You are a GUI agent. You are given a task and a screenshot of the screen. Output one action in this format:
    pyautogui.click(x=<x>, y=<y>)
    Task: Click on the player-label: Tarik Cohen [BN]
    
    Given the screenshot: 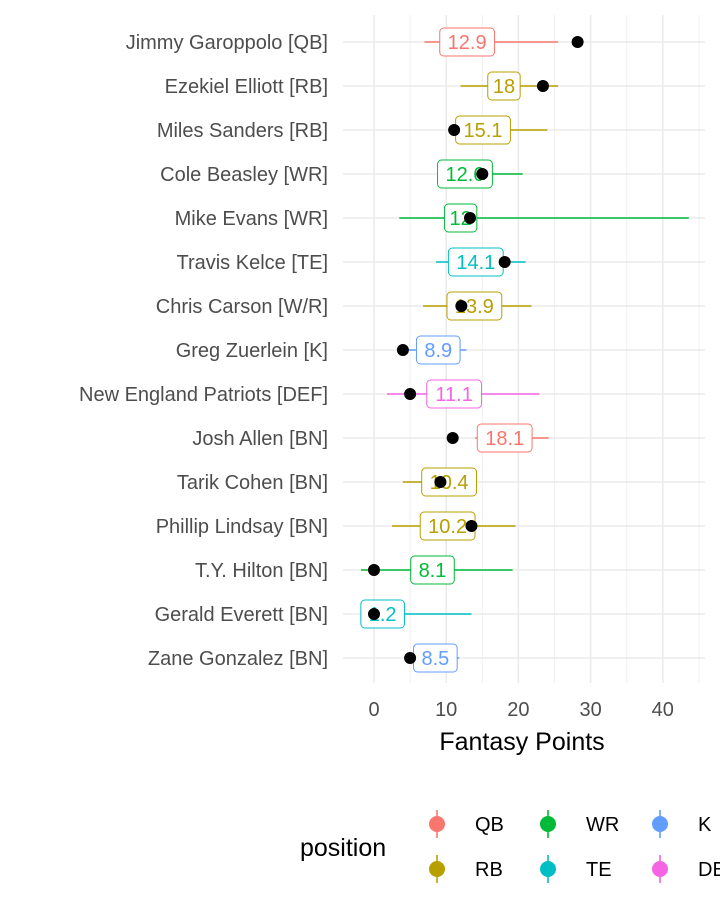 What is the action you would take?
    pyautogui.click(x=252, y=483)
    